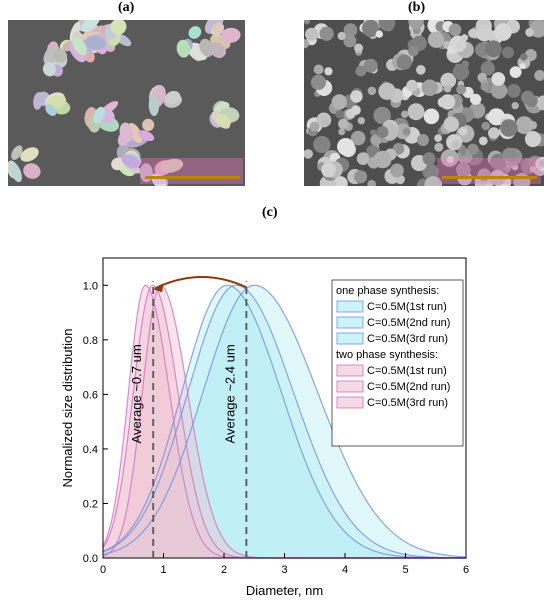 This screenshot has width=550, height=609. What do you see at coordinates (408, 387) in the screenshot?
I see `legend-entry-2-2: C=0.5M(2nd run)` at bounding box center [408, 387].